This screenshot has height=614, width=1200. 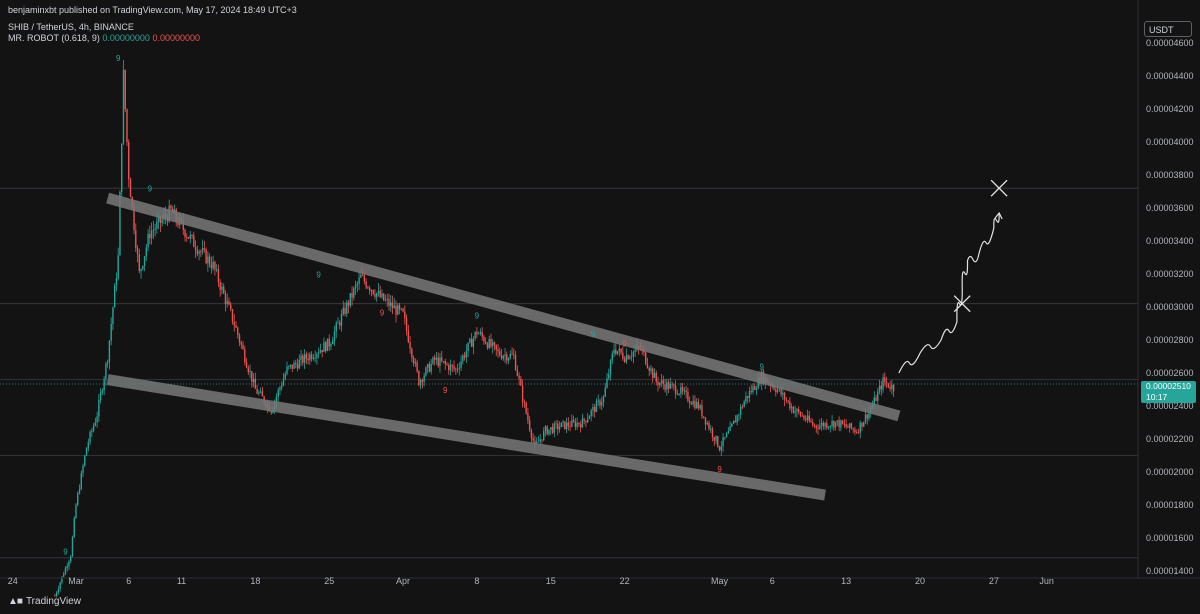 I want to click on price-tick-label: 0.00001800, so click(x=1170, y=505).